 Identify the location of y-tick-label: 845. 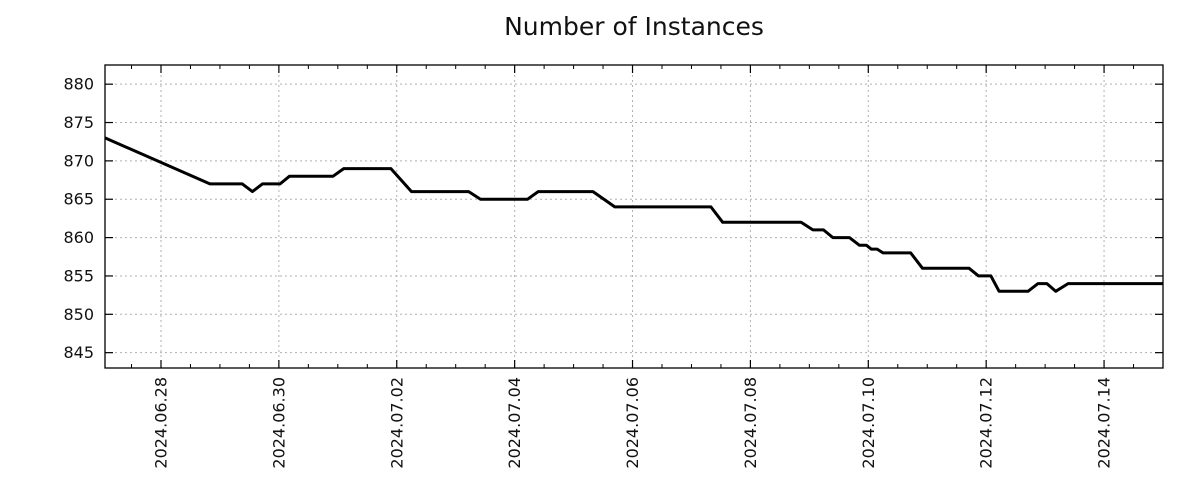
(78, 352).